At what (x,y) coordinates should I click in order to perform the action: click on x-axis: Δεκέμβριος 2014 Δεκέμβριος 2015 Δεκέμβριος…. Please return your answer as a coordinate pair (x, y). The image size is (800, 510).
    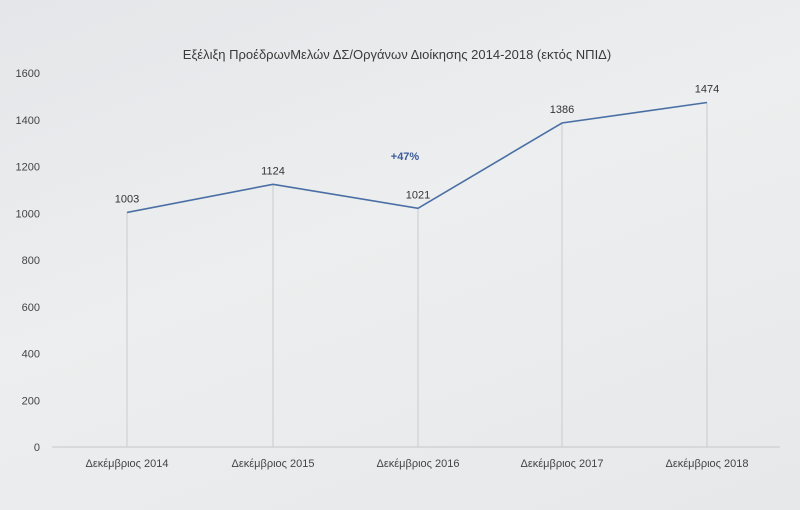
    Looking at the image, I should click on (417, 464).